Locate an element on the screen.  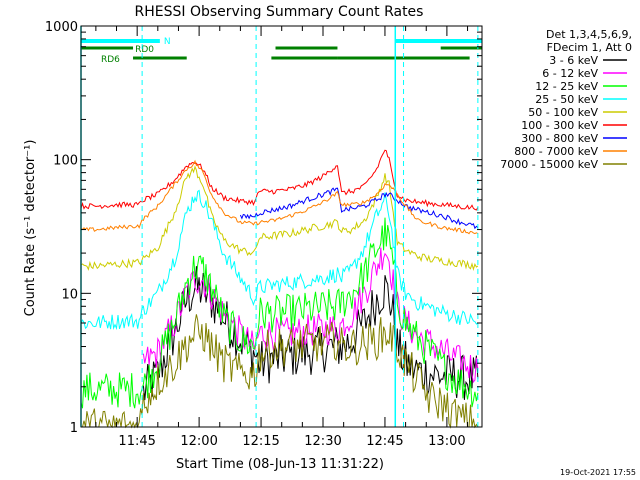
series-800-7000-kev is located at coordinates (279, 197).